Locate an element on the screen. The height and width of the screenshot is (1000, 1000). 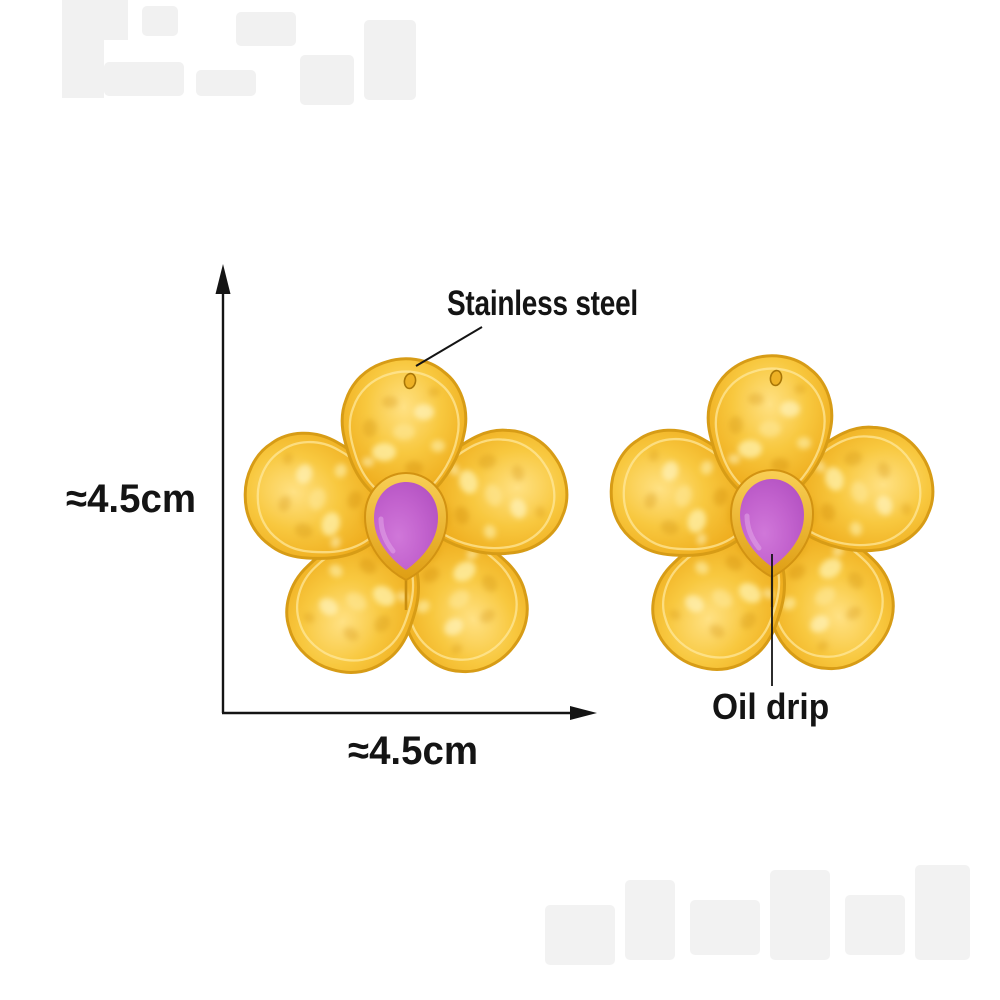
gold-flower-icon is located at coordinates (405, 528).